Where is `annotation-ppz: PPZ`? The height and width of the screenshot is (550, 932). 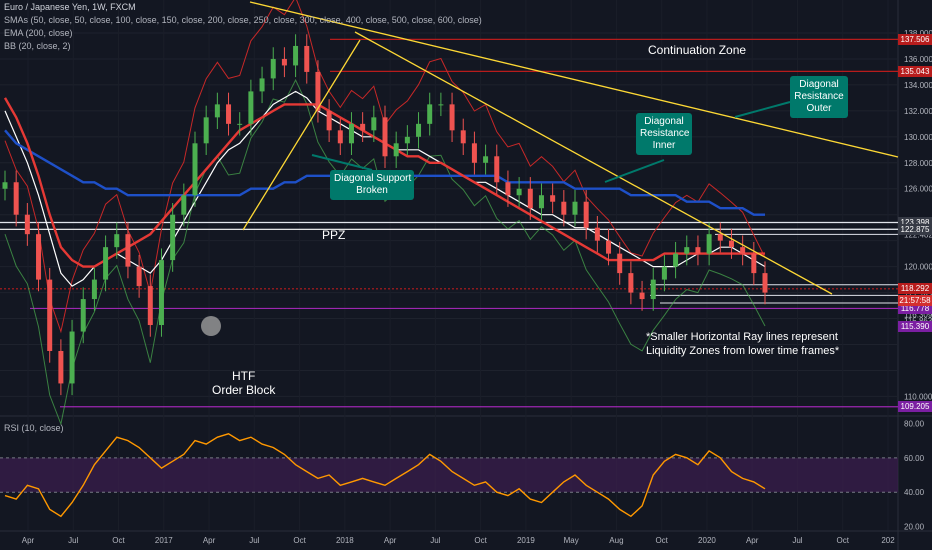 annotation-ppz: PPZ is located at coordinates (334, 235).